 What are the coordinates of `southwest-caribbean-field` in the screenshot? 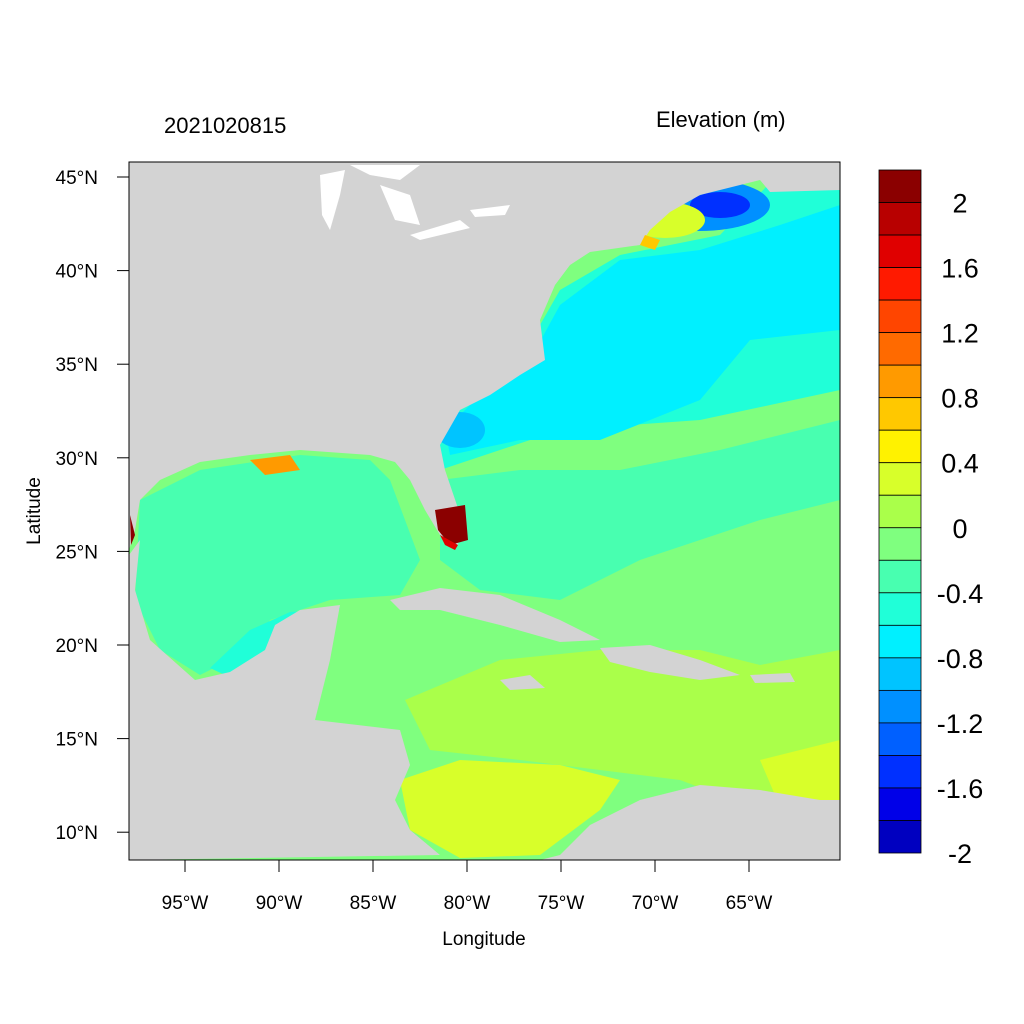 It's located at (510, 809).